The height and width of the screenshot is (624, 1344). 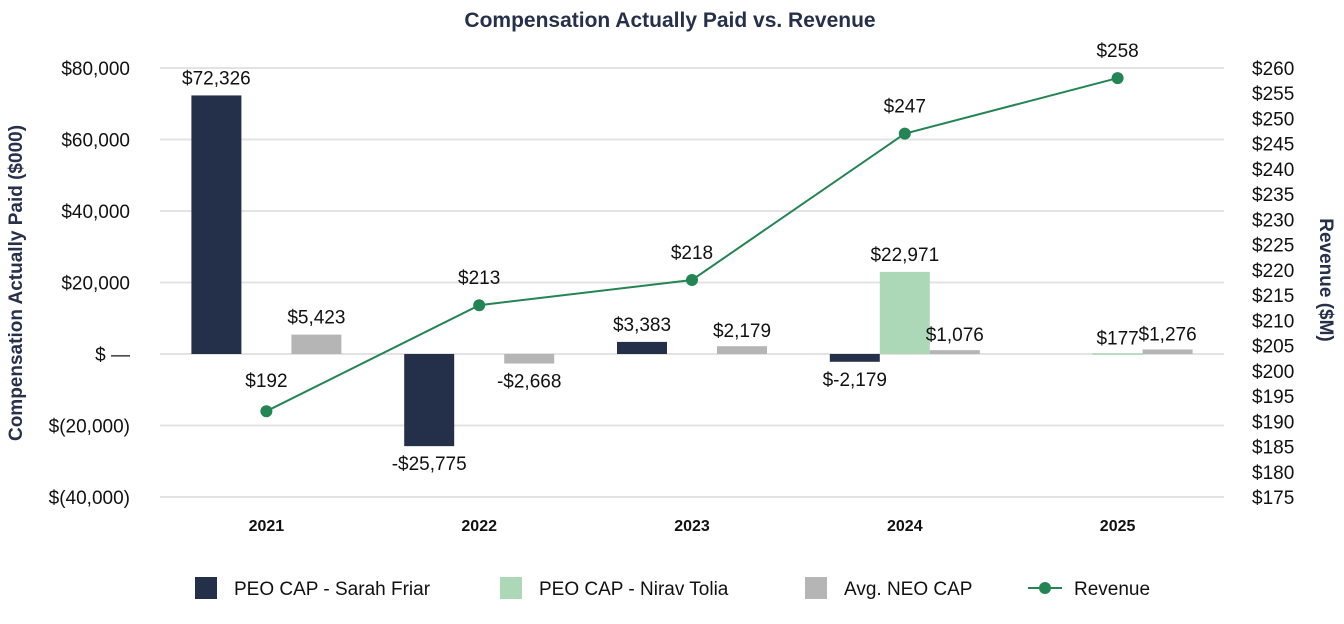 I want to click on x-tick-label: 2021, so click(x=267, y=526).